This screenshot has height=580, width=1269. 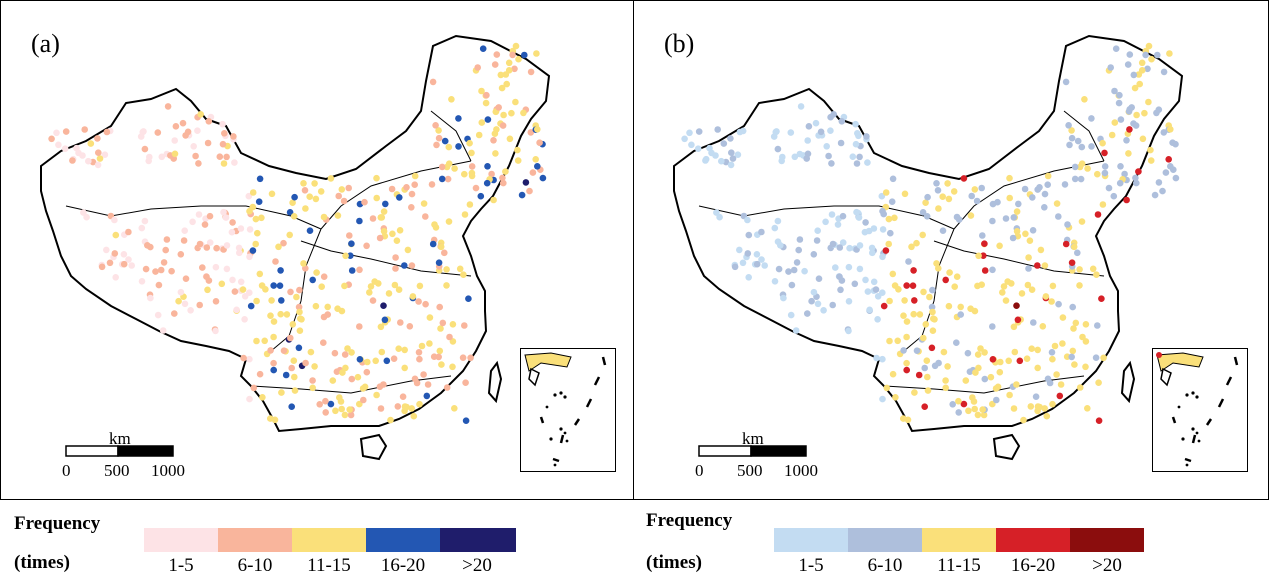 I want to click on scale-tick-500: 500, so click(x=750, y=470).